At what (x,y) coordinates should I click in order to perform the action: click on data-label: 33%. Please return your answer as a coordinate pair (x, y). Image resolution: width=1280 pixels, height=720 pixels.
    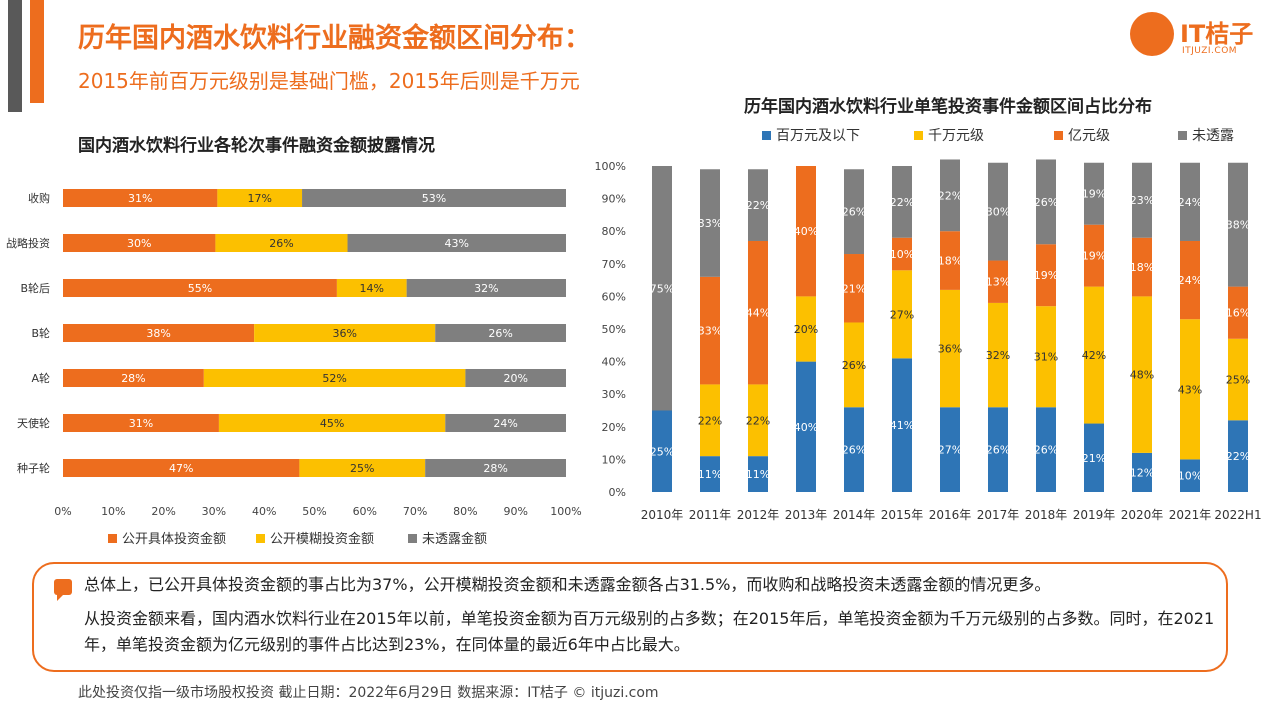
    Looking at the image, I should click on (710, 331).